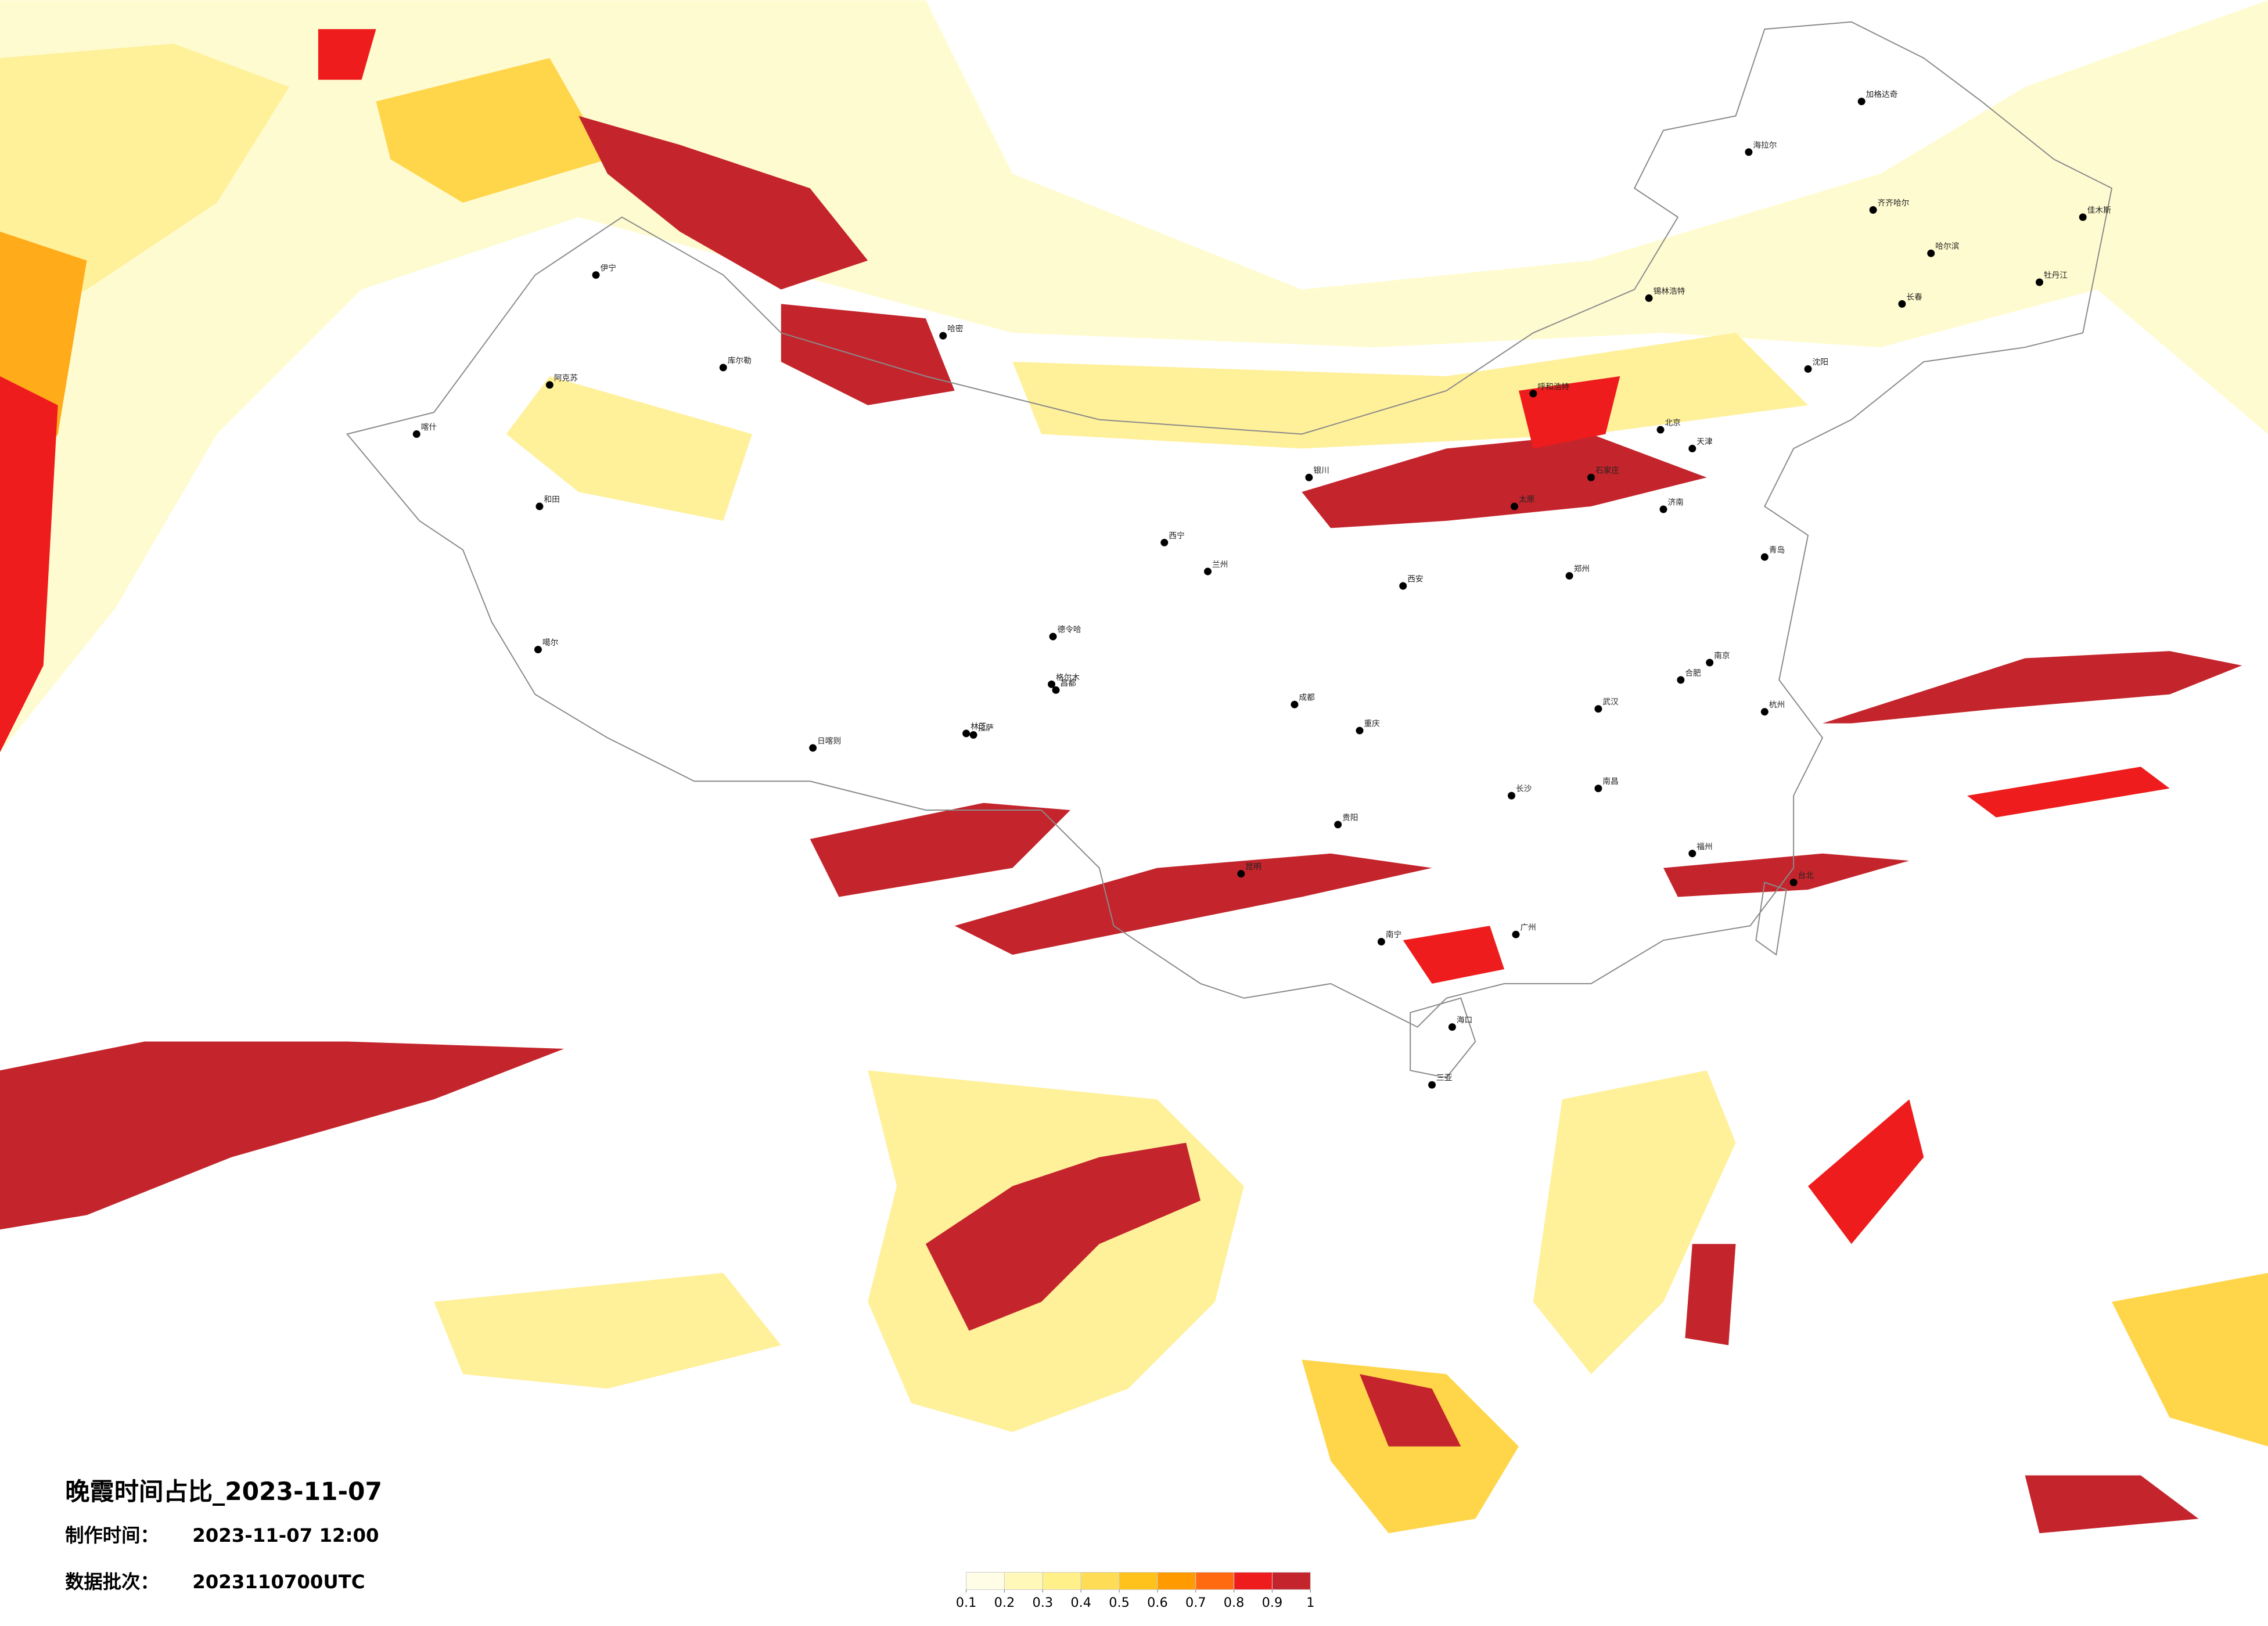  What do you see at coordinates (278, 1582) in the screenshot?
I see `batch: 2023110700UTC` at bounding box center [278, 1582].